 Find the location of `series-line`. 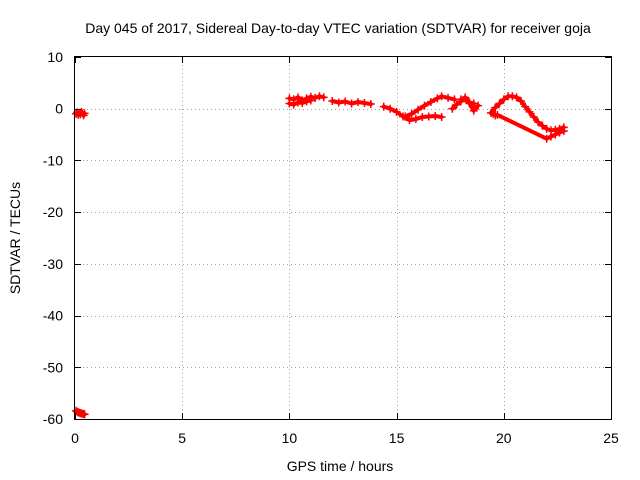

series-line is located at coordinates (527, 113).